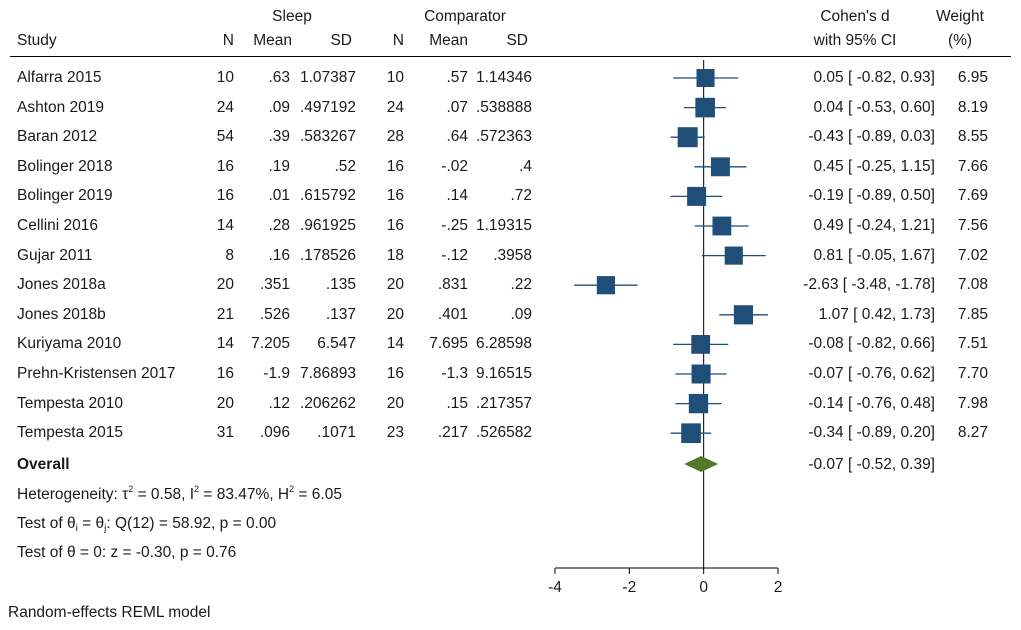 The height and width of the screenshot is (630, 1021). Describe the element at coordinates (503, 77) in the screenshot. I see `comparator-sd: 1.14346` at that location.